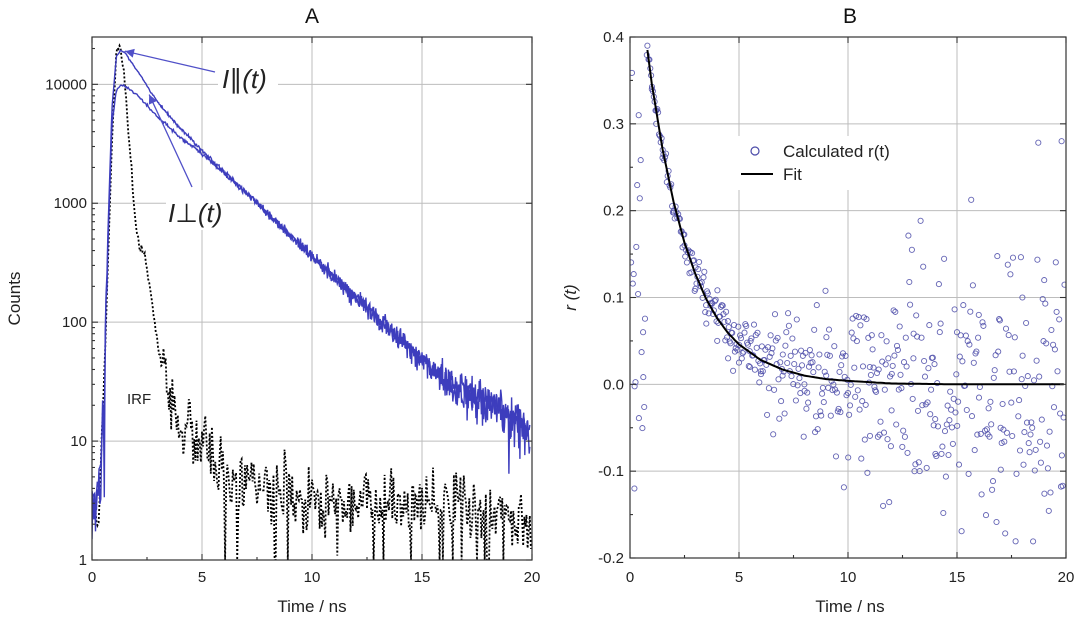 This screenshot has width=1080, height=617. What do you see at coordinates (613, 211) in the screenshot?
I see `panel-b-ytick-label: 0.2` at bounding box center [613, 211].